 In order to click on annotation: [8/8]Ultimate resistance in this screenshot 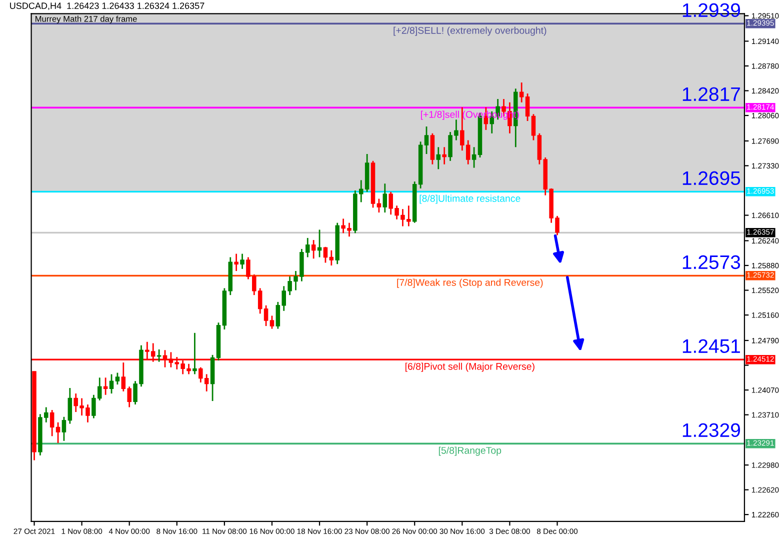, I will do `click(470, 199)`.